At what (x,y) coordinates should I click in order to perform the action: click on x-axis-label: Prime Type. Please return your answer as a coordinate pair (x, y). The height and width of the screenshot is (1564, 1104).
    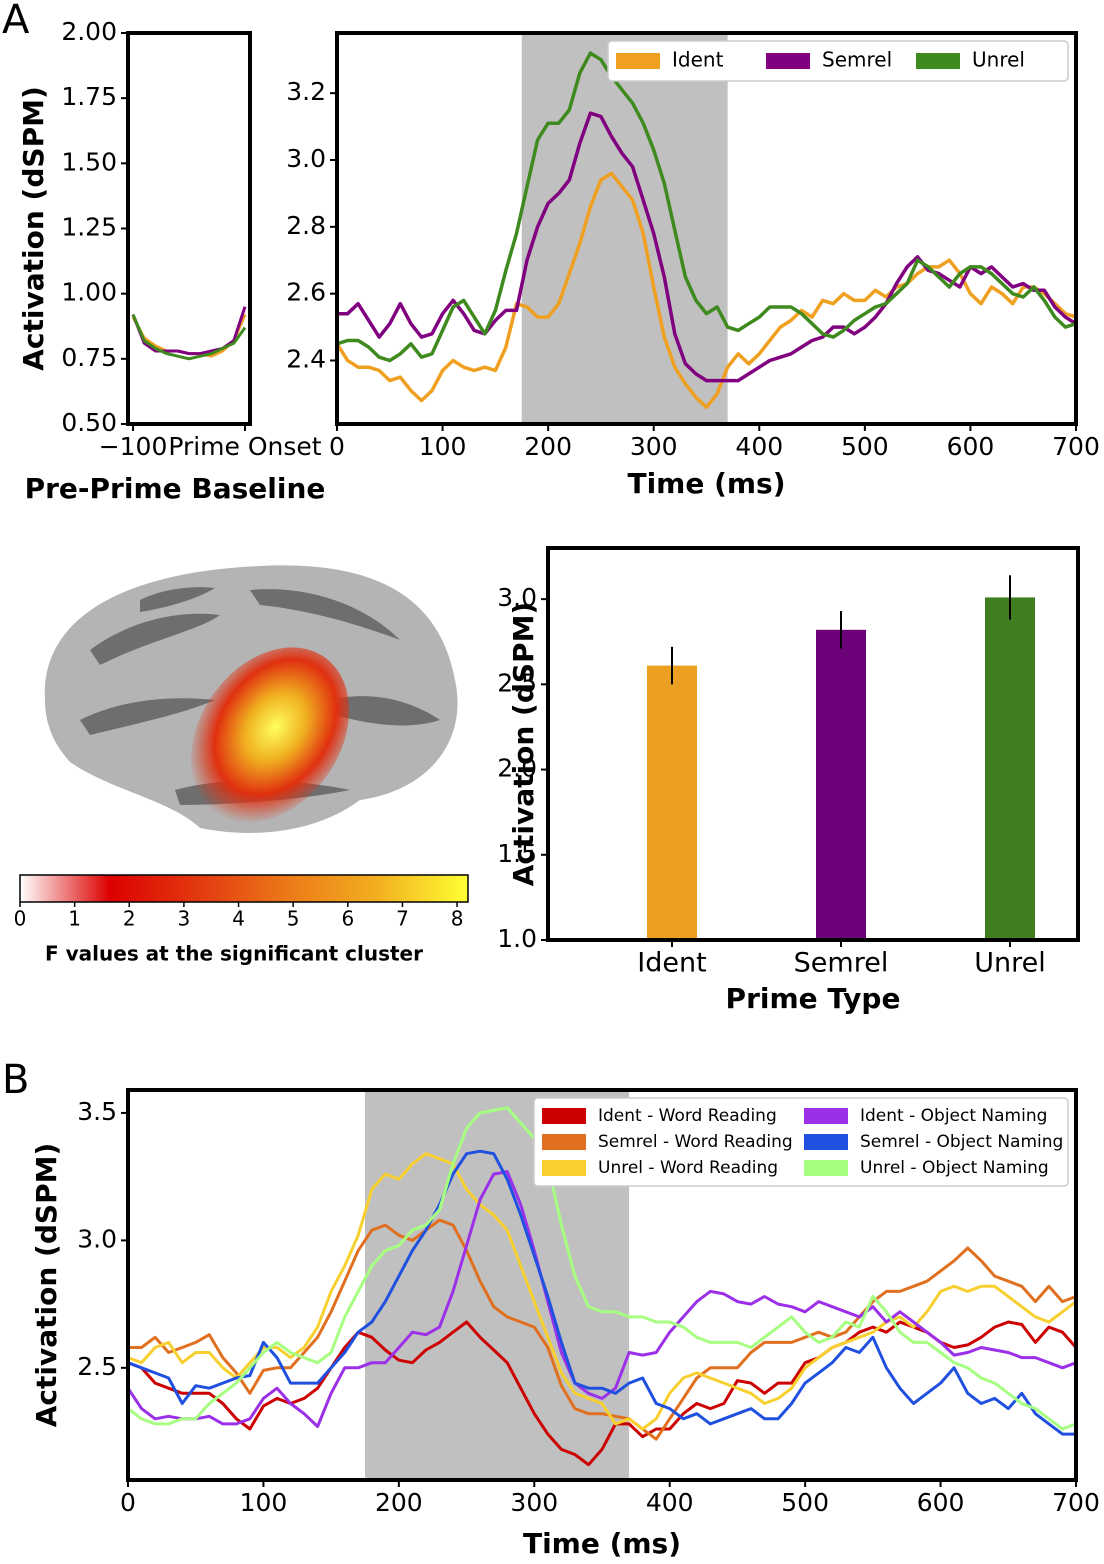
    Looking at the image, I should click on (813, 998).